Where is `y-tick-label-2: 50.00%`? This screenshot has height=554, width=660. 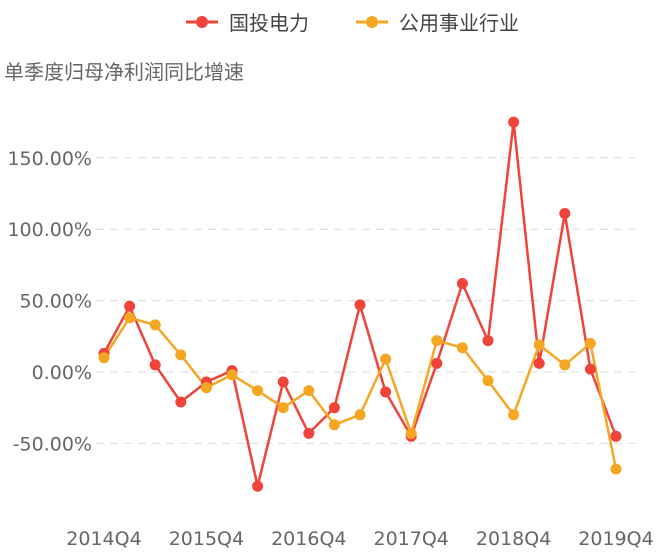 y-tick-label-2: 50.00% is located at coordinates (56, 302).